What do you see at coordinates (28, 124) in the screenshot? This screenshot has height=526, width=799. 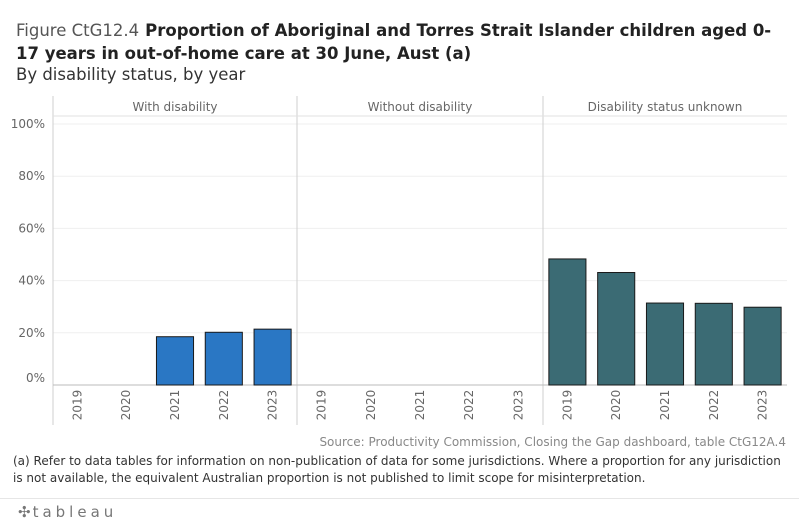 I see `y-tick-label: 100%` at bounding box center [28, 124].